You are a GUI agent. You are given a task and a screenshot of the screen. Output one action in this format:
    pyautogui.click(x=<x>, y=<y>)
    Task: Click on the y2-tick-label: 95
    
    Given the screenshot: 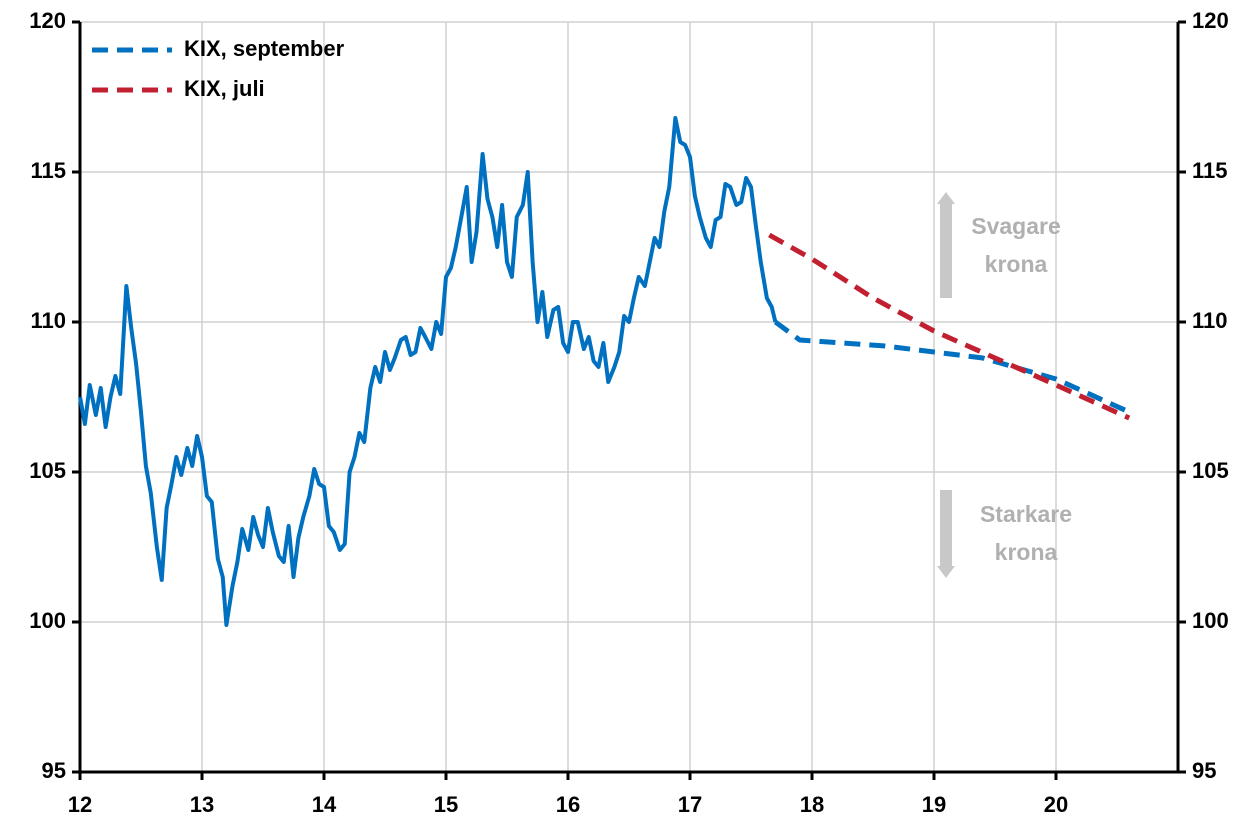 What is the action you would take?
    pyautogui.click(x=1204, y=770)
    